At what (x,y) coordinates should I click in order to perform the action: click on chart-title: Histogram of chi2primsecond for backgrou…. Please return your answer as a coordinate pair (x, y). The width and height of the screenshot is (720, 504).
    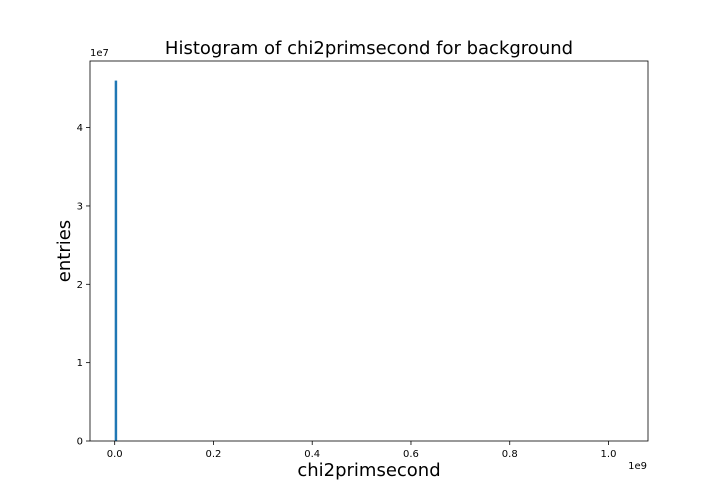
    Looking at the image, I should click on (369, 48).